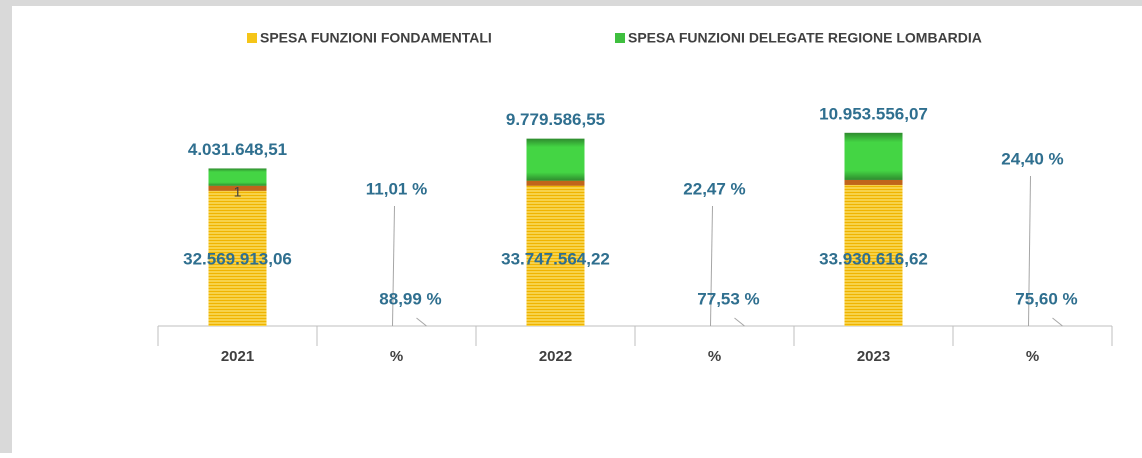 This screenshot has height=458, width=1142. Describe the element at coordinates (728, 298) in the screenshot. I see `value-label: 77,53 %` at that location.